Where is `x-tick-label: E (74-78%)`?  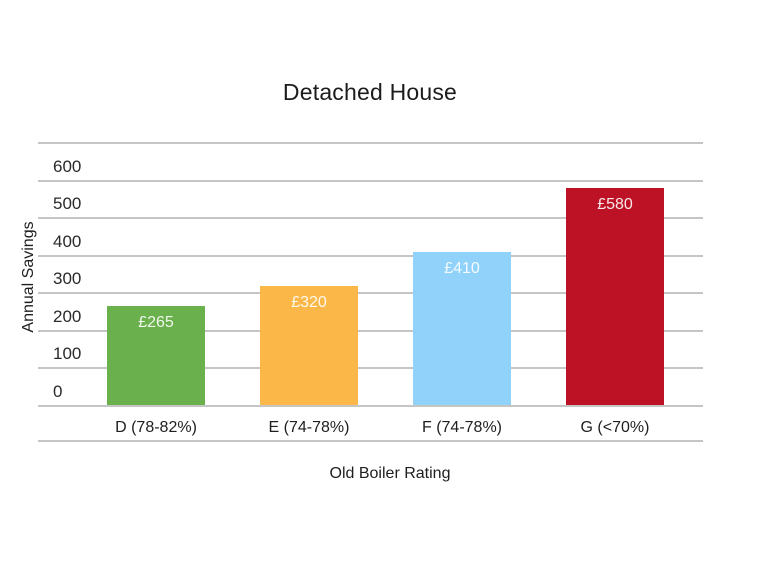 x-tick-label: E (74-78%) is located at coordinates (309, 427).